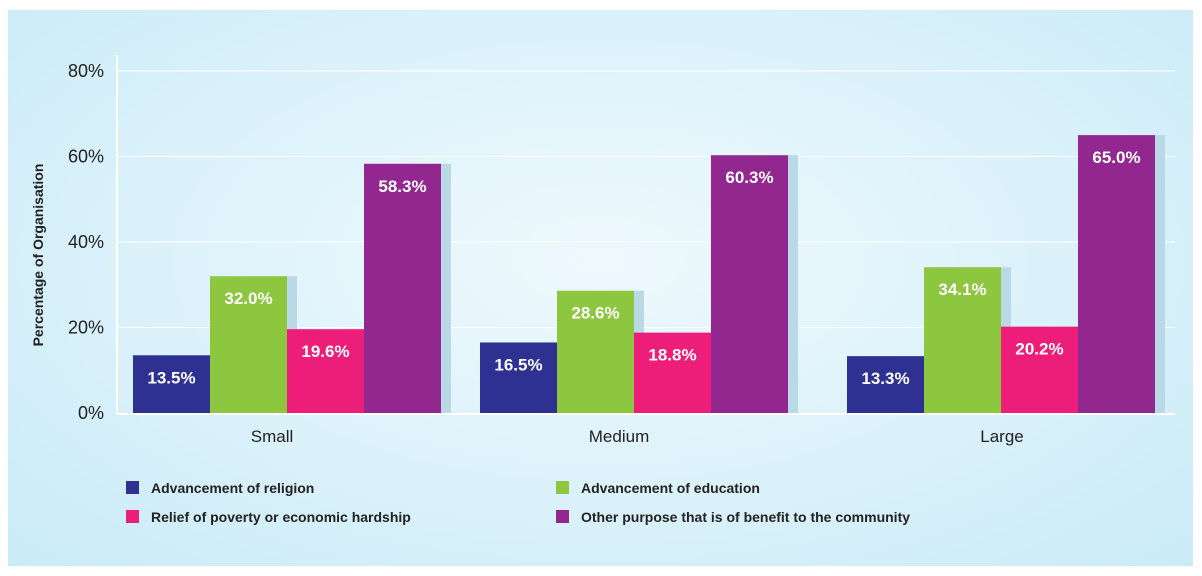  I want to click on bar-value-label: 16.5%, so click(518, 364).